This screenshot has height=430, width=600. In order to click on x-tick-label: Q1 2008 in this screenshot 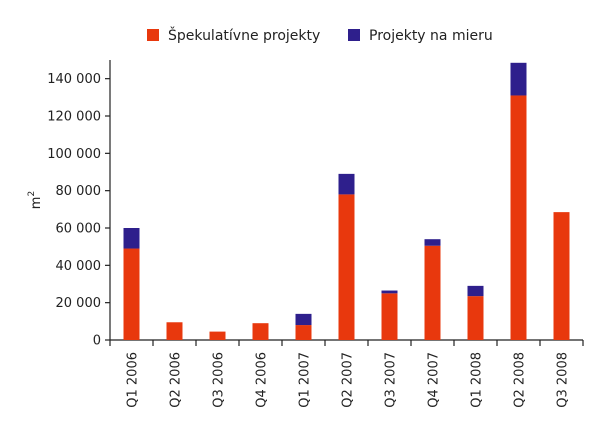, I will do `click(477, 380)`.